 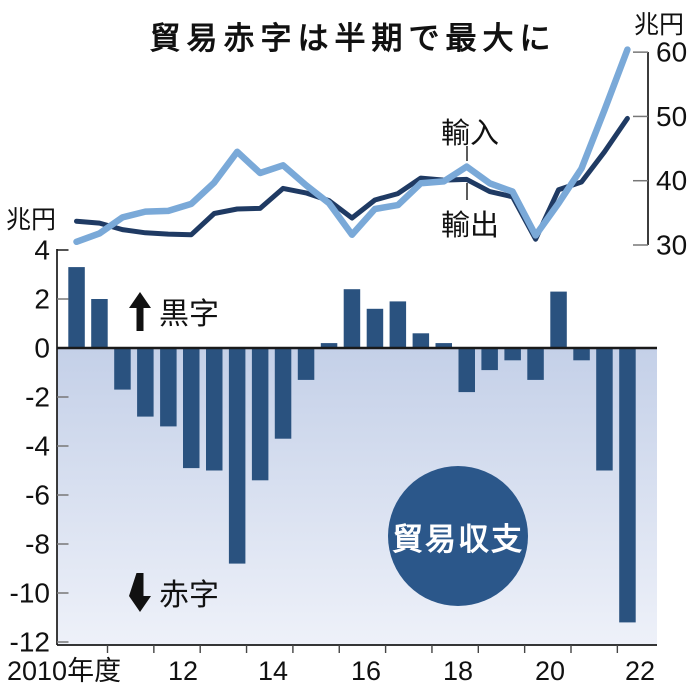 What do you see at coordinates (140, 311) in the screenshot?
I see `up-arrow-icon` at bounding box center [140, 311].